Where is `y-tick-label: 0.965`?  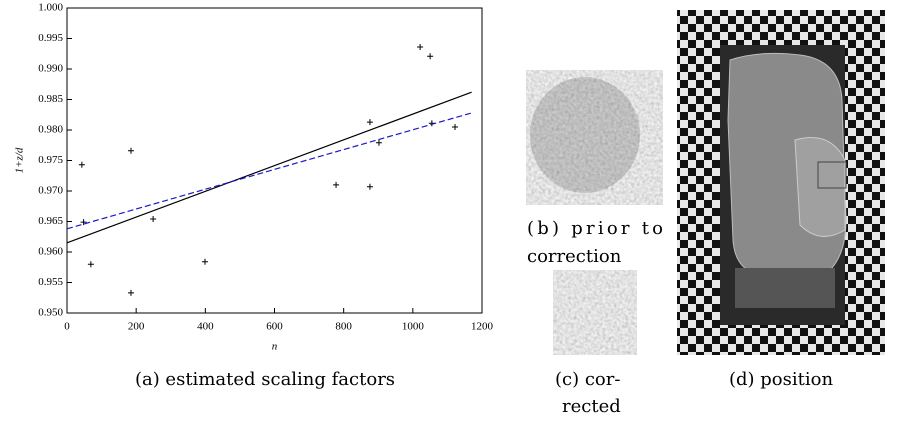
y-tick-label: 0.965 is located at coordinates (50, 221).